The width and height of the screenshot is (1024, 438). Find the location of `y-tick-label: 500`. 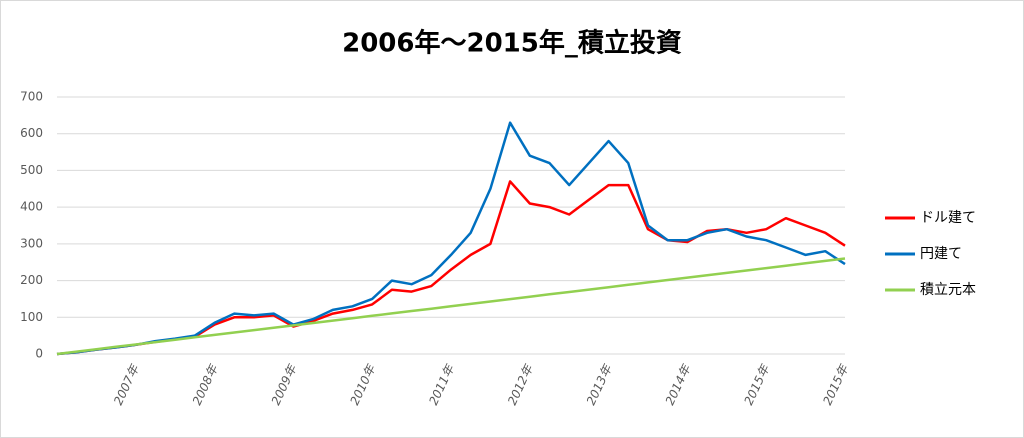

y-tick-label: 500 is located at coordinates (31, 170).